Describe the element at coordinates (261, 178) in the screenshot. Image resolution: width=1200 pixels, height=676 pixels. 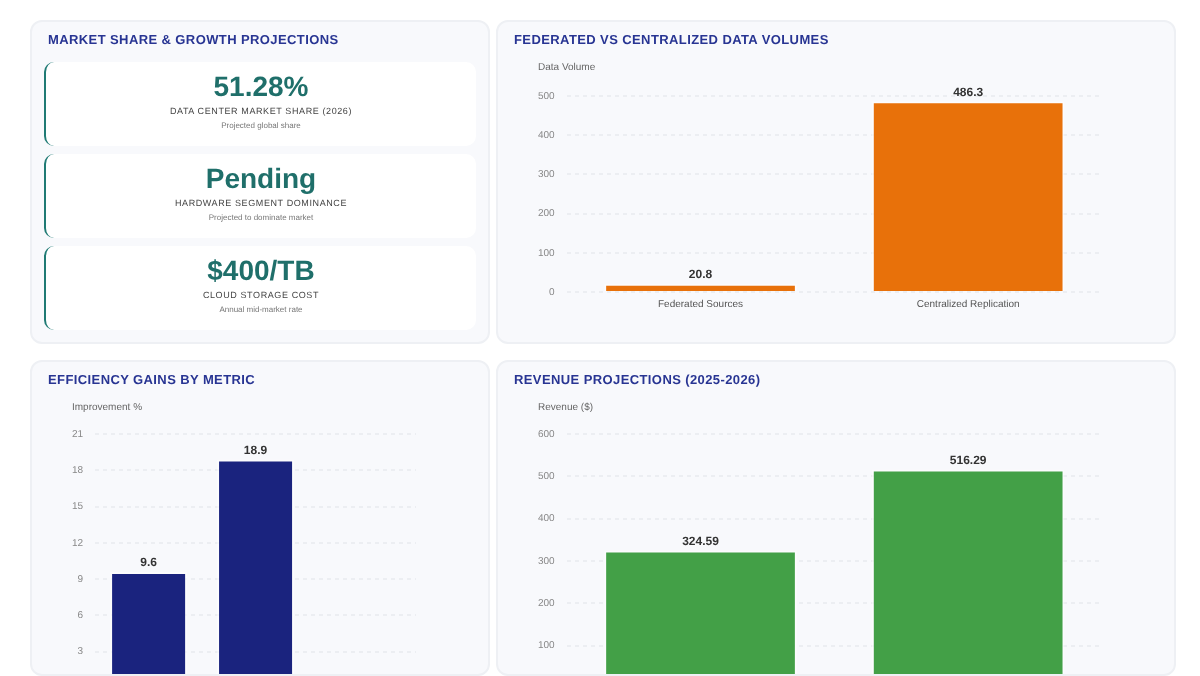
I see `text: Pending` at that location.